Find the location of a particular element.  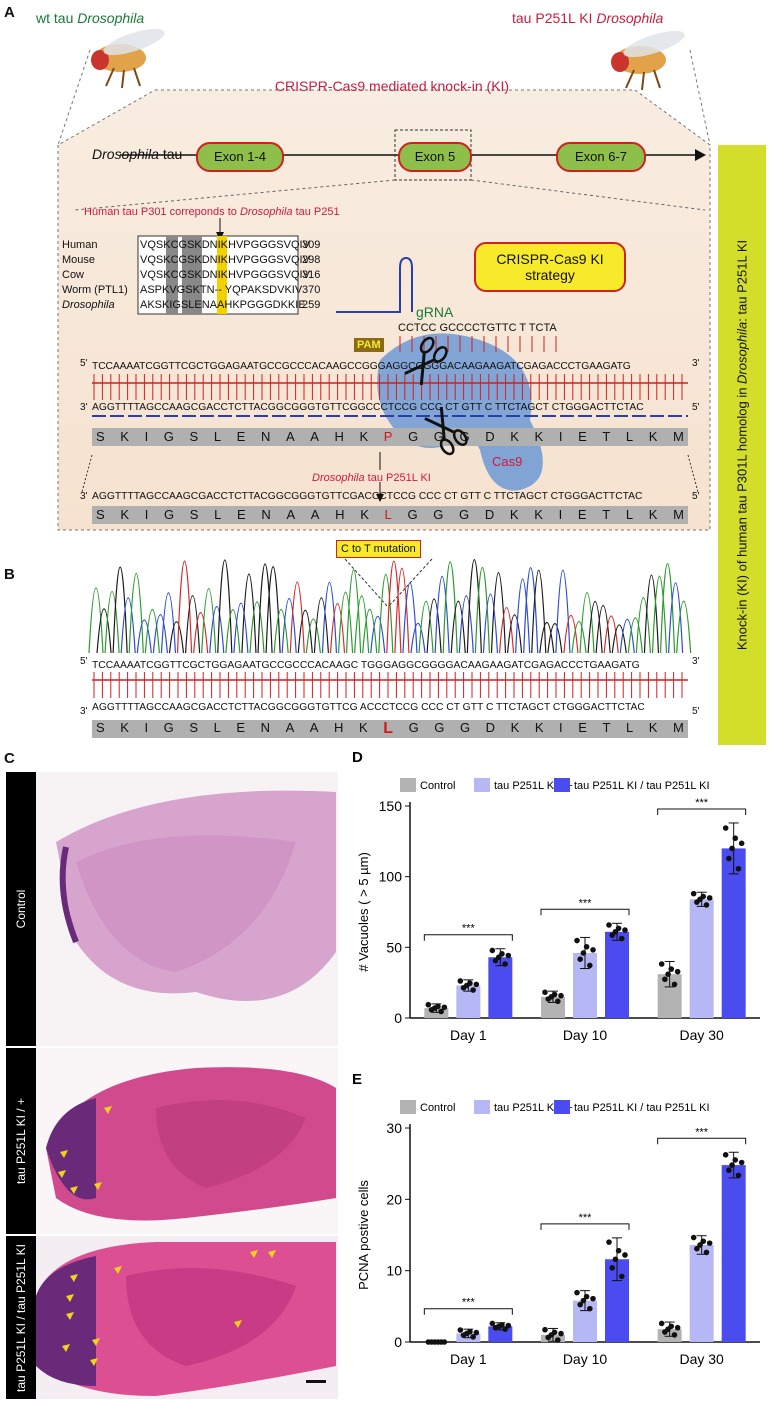

b-strand-5-top: 5' is located at coordinates (84, 661).